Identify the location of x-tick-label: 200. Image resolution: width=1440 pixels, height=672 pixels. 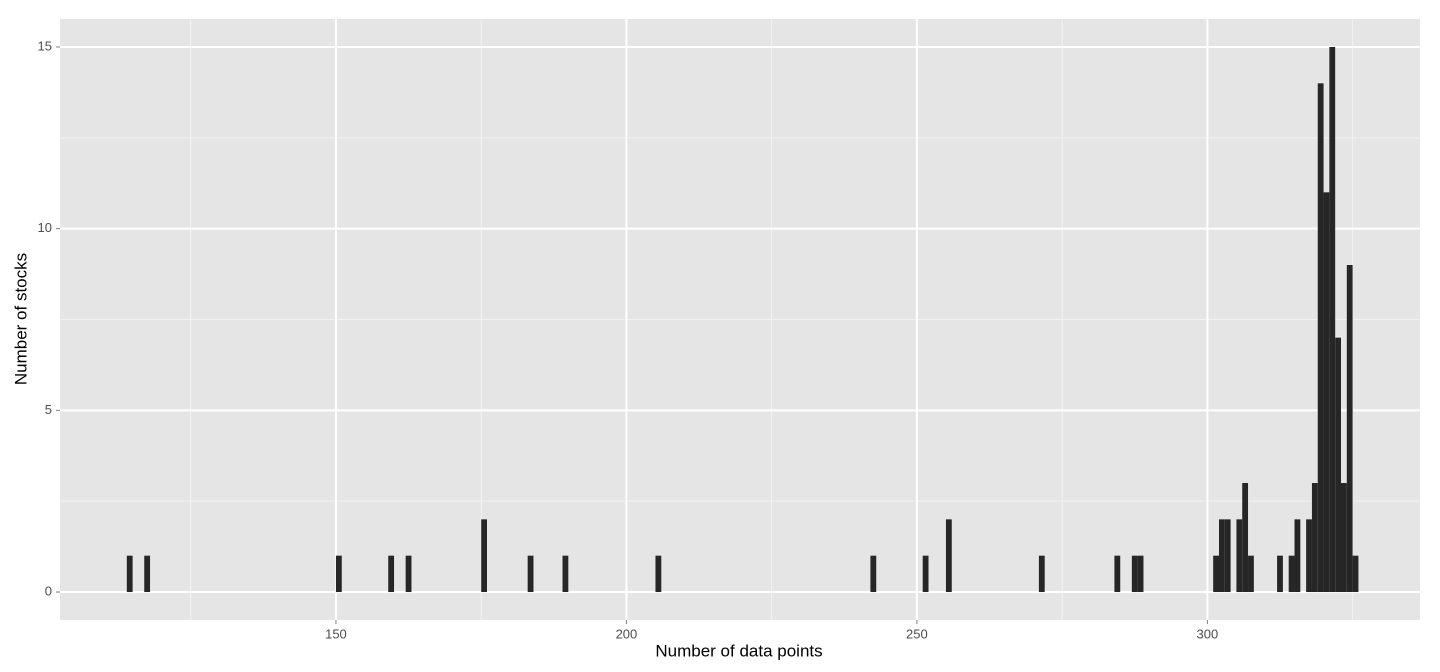
(627, 633).